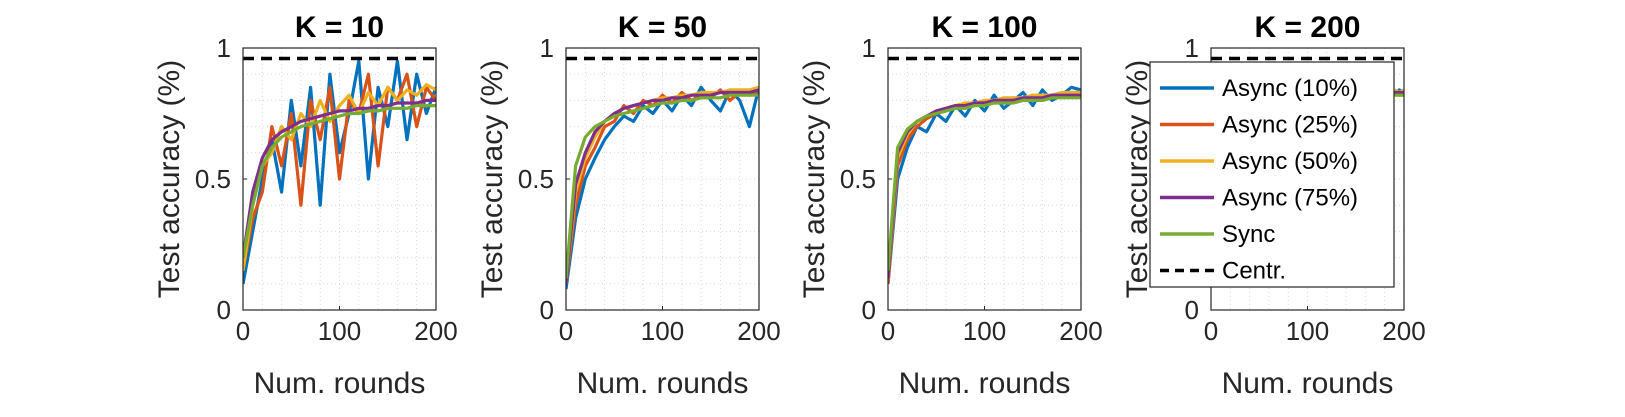 The height and width of the screenshot is (417, 1625). What do you see at coordinates (1290, 161) in the screenshot?
I see `legend-label-3: Async (50%)` at bounding box center [1290, 161].